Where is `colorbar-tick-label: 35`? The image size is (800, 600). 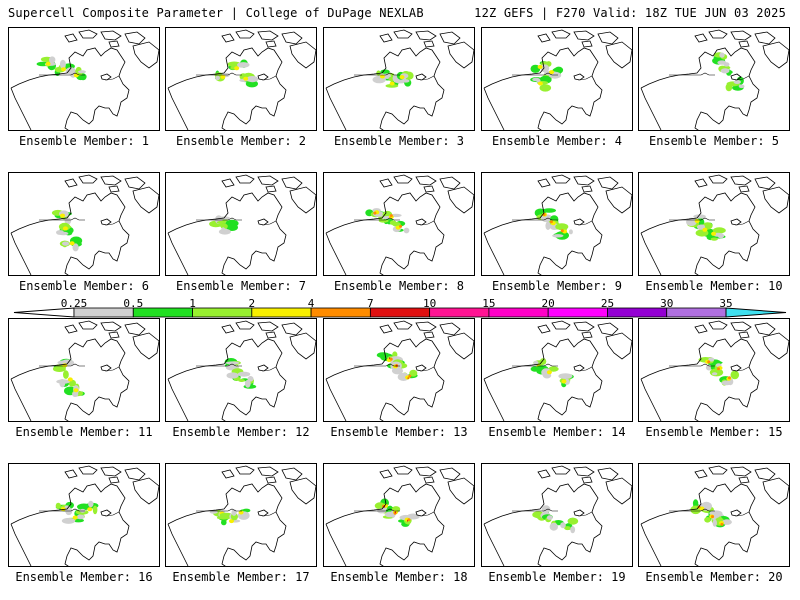 colorbar-tick-label: 35 is located at coordinates (726, 303).